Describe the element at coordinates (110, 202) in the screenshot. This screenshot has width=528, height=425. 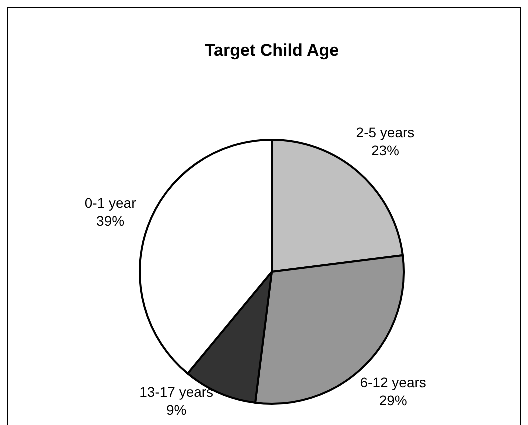
I see `slice-label: 0-1 year` at that location.